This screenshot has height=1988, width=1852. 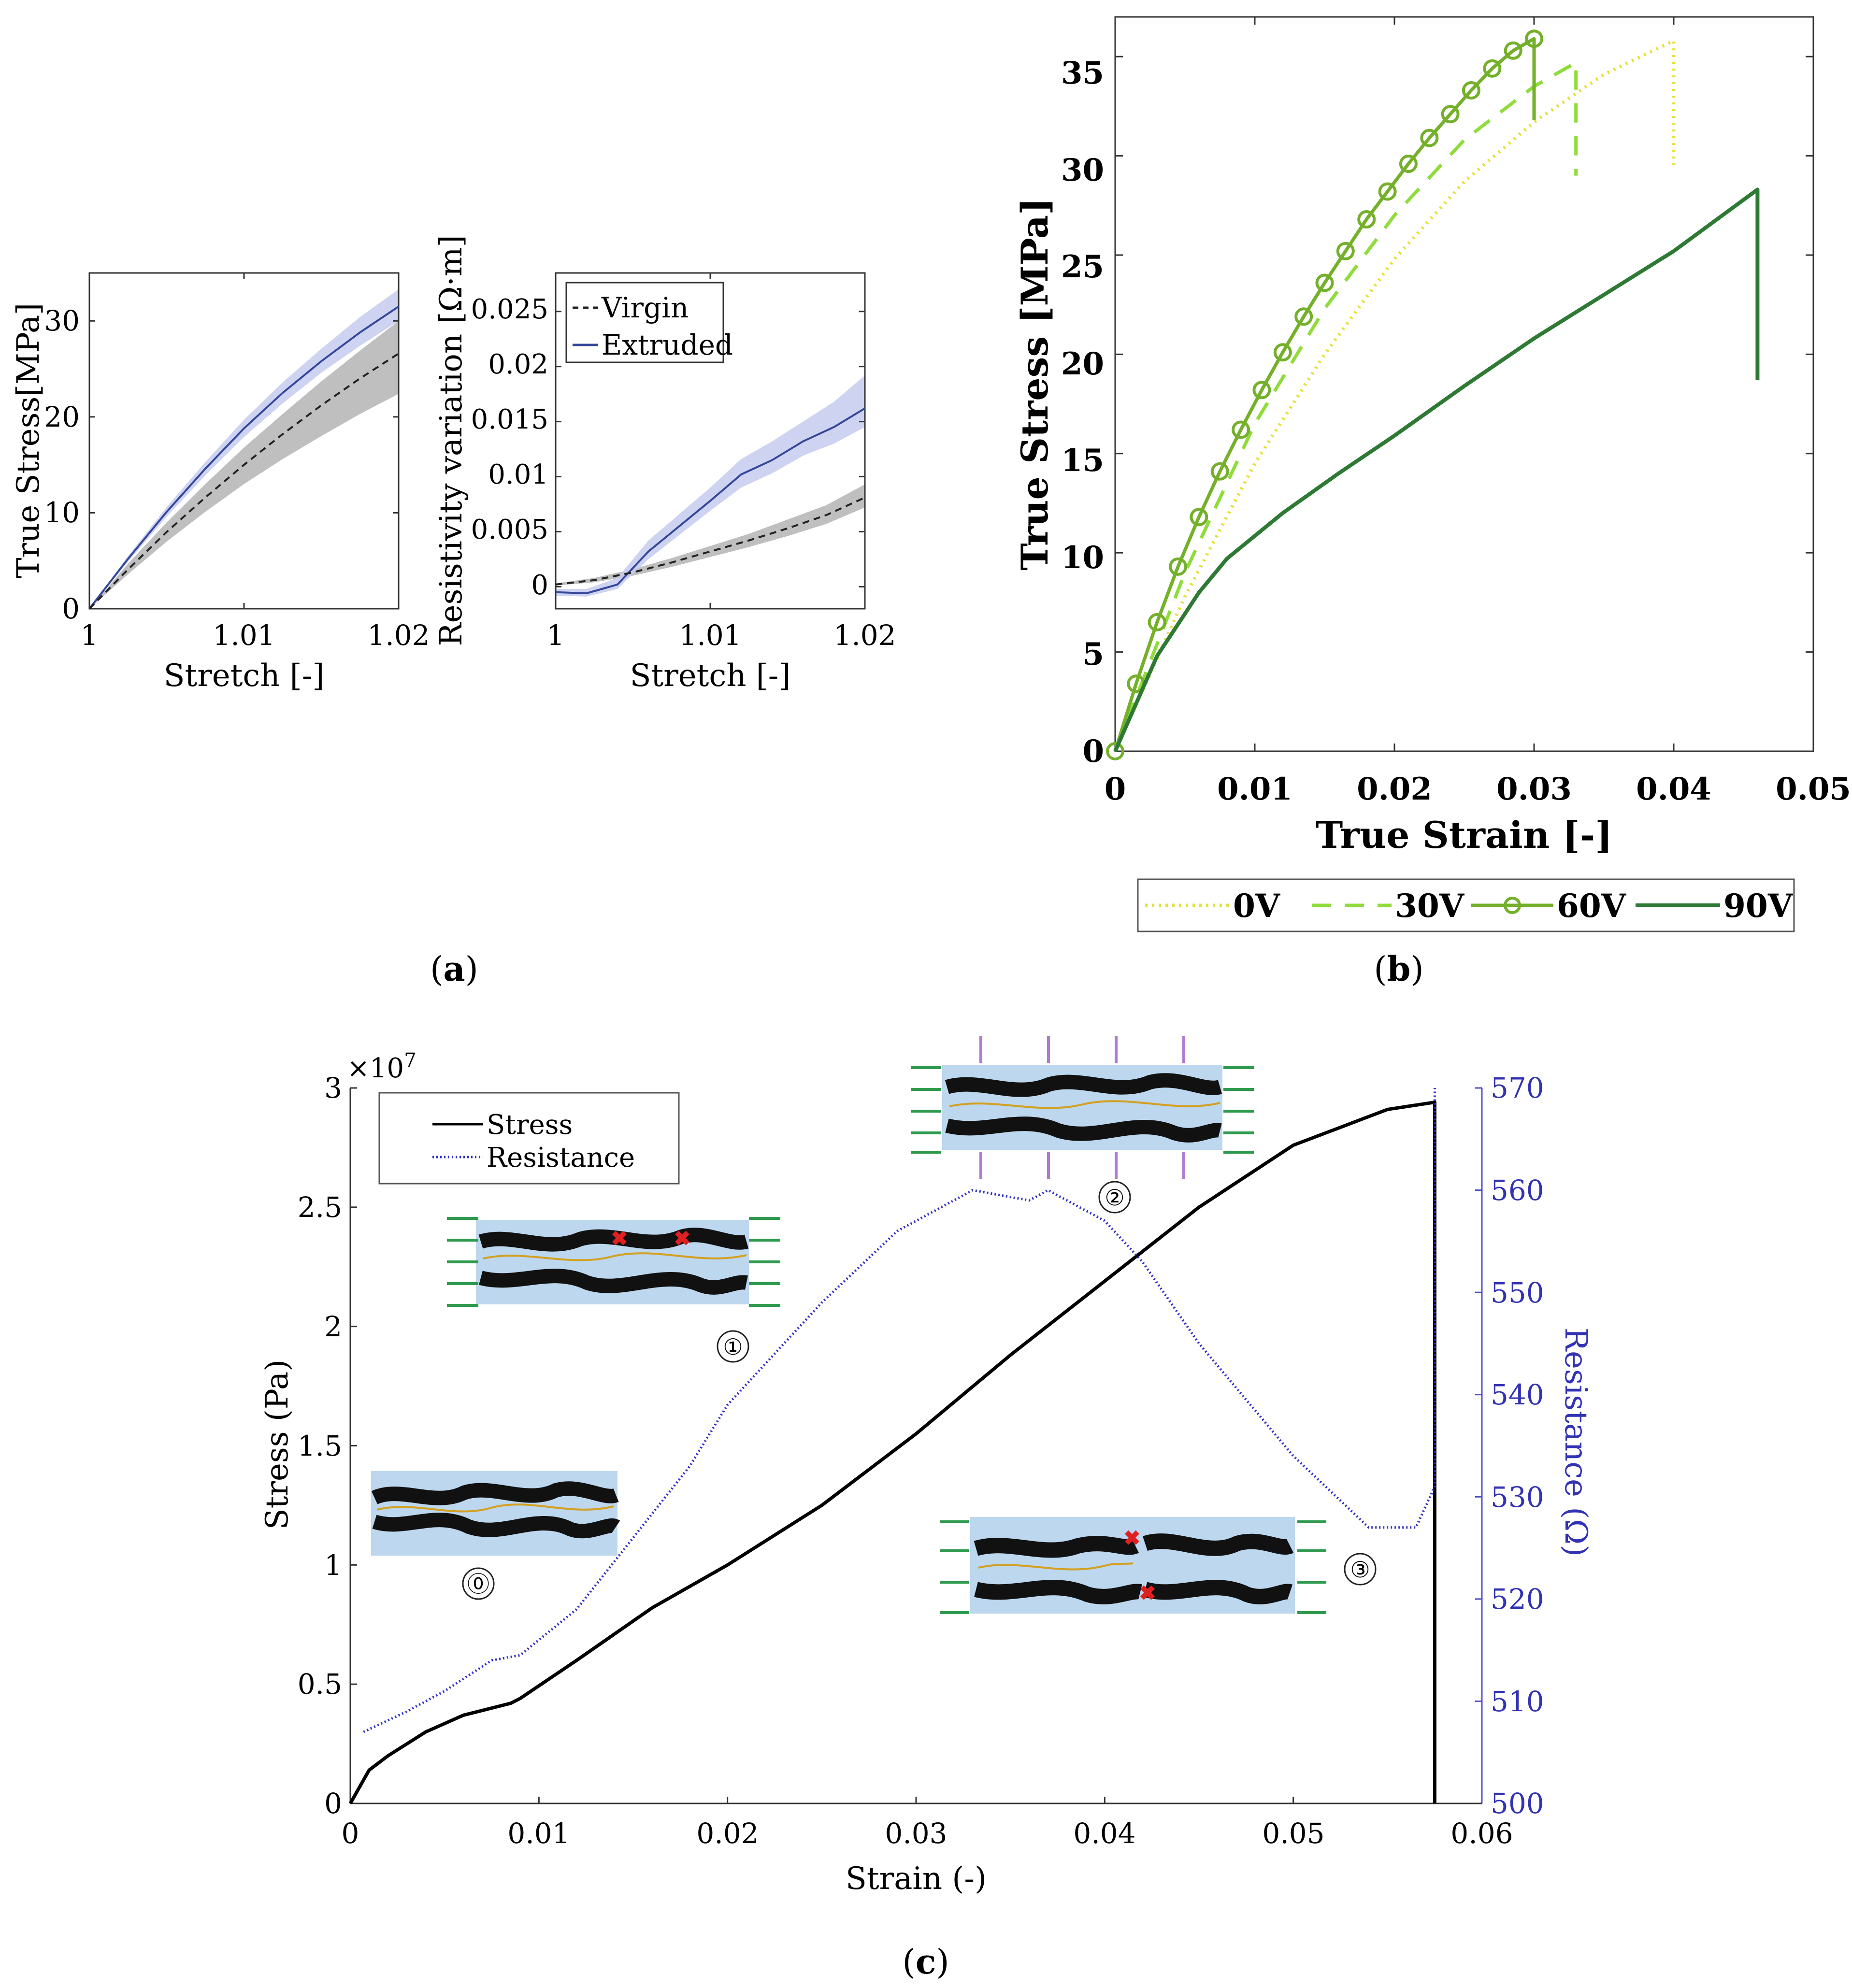 I want to click on y2-tick-label: 540, so click(x=1517, y=1395).